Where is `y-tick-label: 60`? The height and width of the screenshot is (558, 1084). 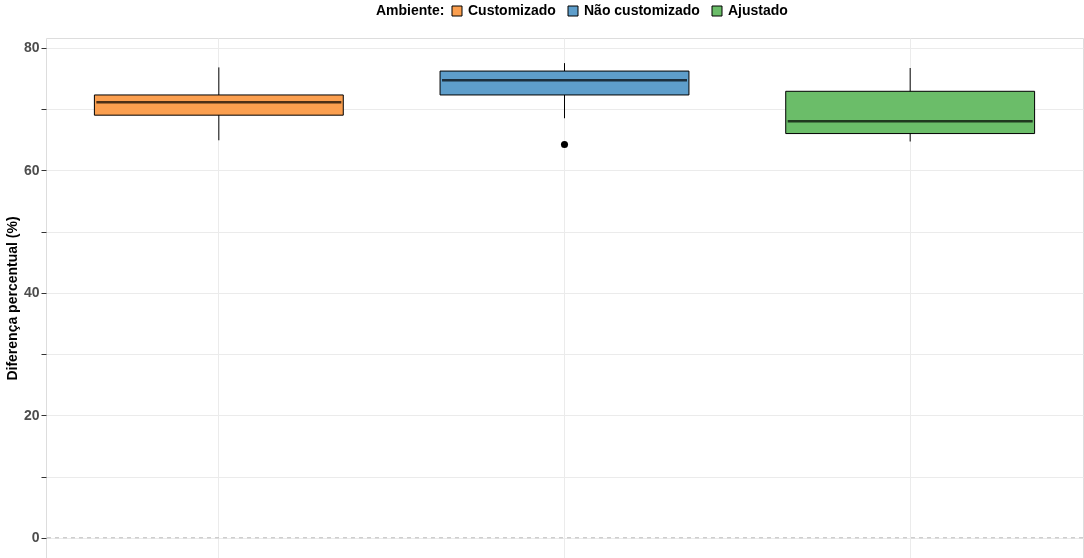
y-tick-label: 60 is located at coordinates (31, 169).